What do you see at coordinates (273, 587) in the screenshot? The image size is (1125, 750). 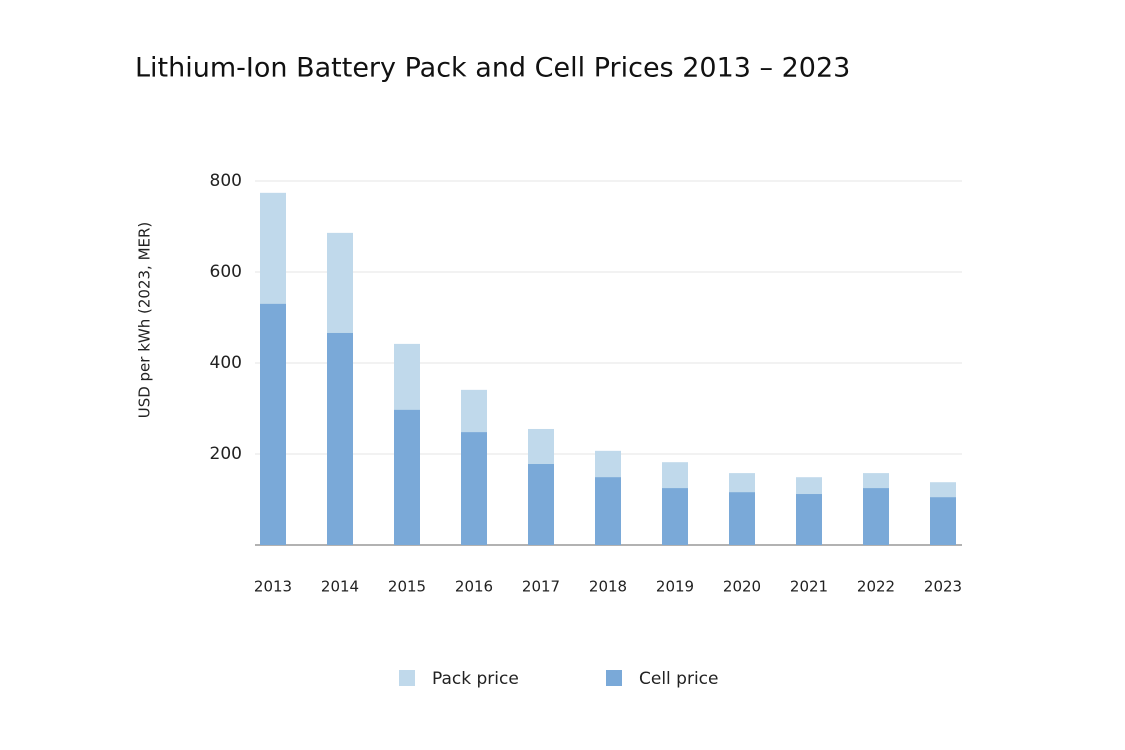 I see `x-tick-label: 2013` at bounding box center [273, 587].